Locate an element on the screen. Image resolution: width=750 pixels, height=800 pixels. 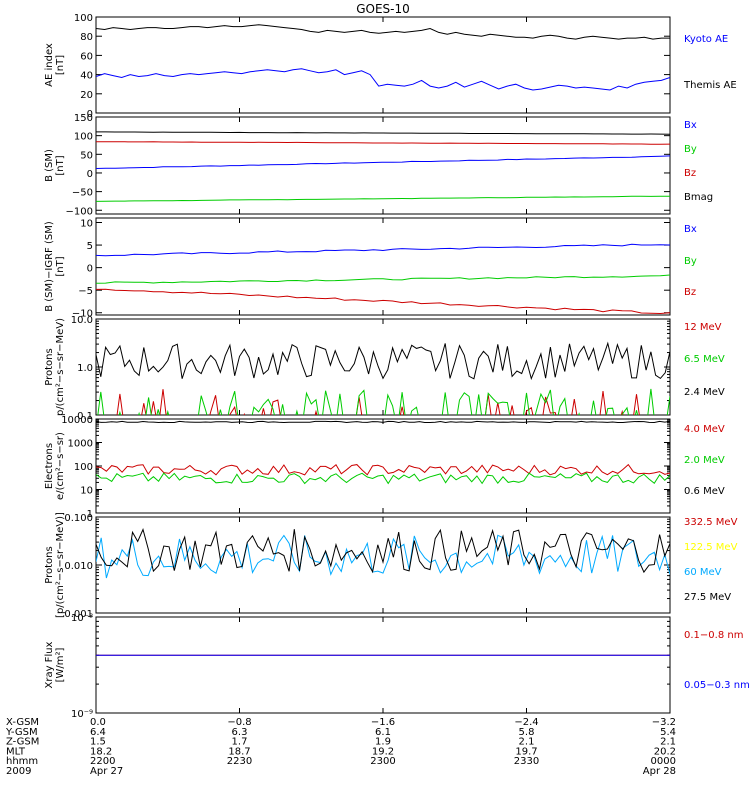
x-row-value: −2.4 is located at coordinates (526, 722).